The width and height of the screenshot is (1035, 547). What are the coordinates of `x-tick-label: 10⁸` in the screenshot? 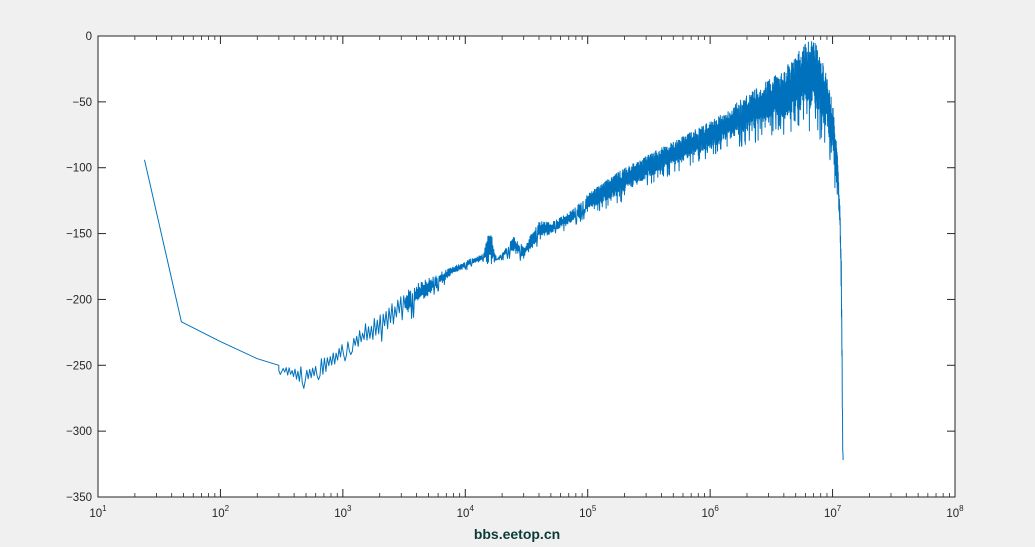 It's located at (955, 512).